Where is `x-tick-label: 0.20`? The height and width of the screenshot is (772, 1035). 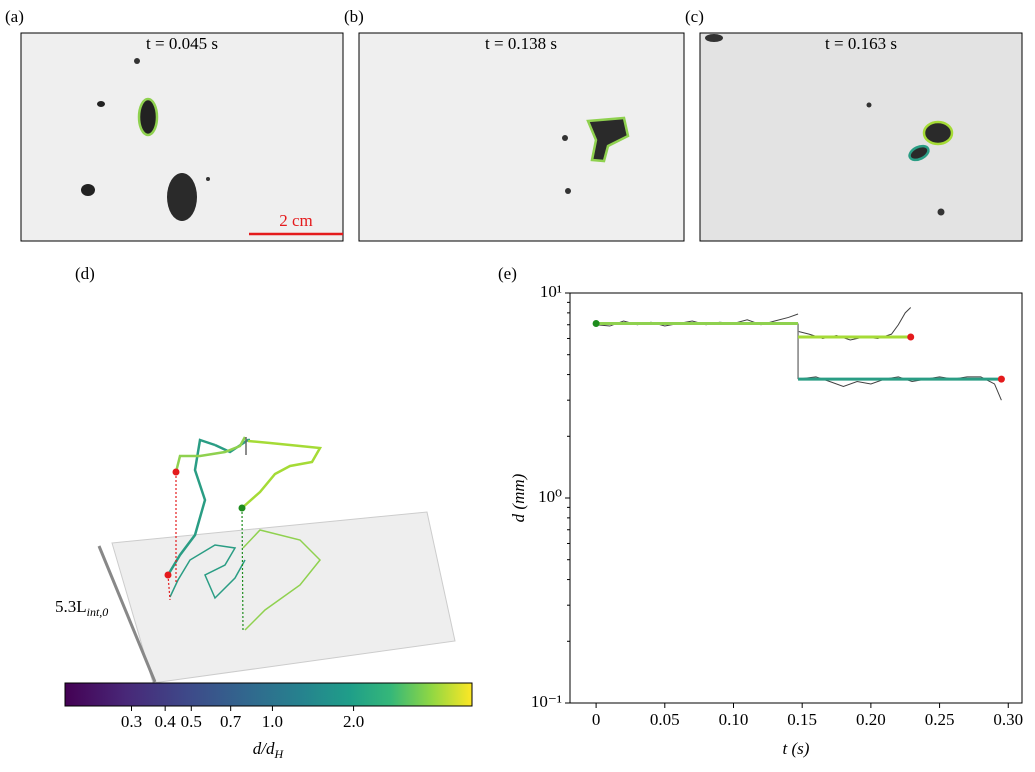 x-tick-label: 0.20 is located at coordinates (871, 719).